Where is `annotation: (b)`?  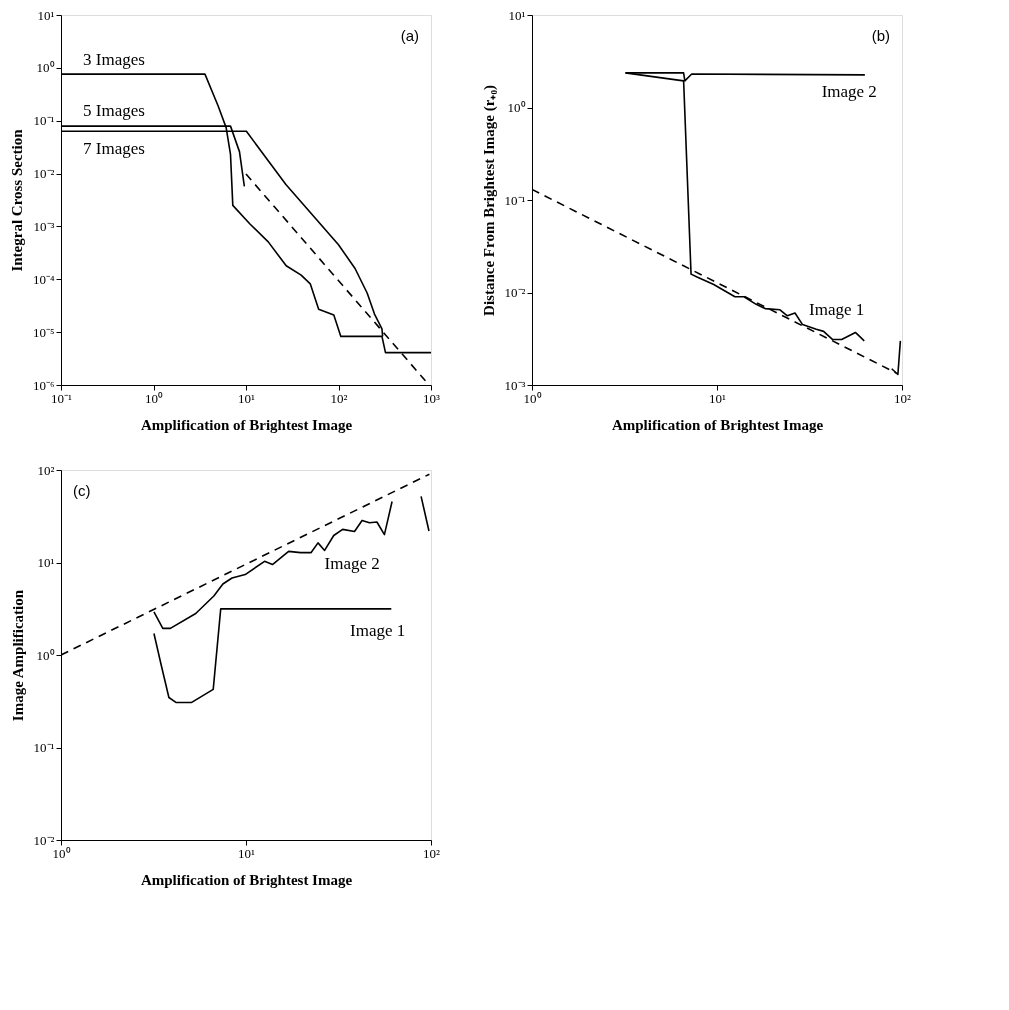
annotation: (b) is located at coordinates (880, 35).